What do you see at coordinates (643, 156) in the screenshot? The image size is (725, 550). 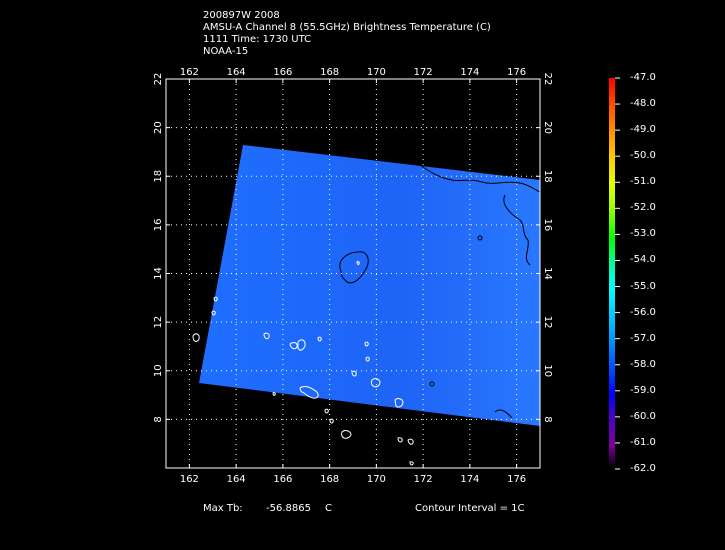 I see `colorbar-label: -50.0` at bounding box center [643, 156].